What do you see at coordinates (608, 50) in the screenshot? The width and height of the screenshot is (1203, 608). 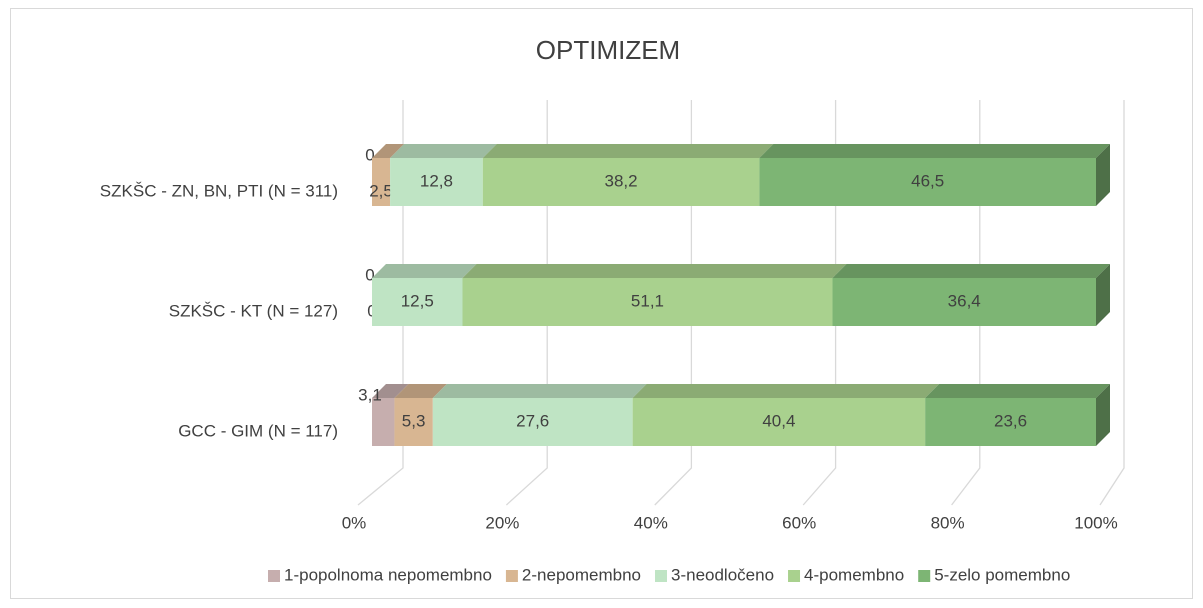 I see `chart-title: OPTIMIZEM` at bounding box center [608, 50].